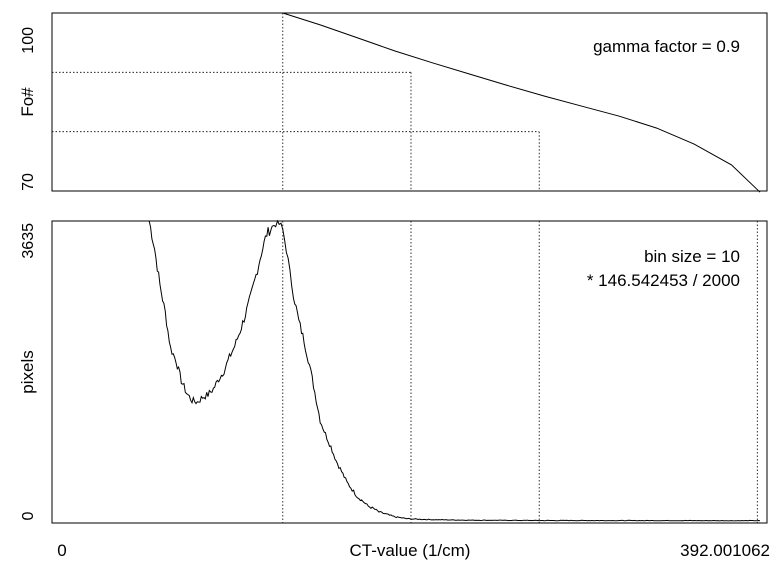 The image size is (774, 569). What do you see at coordinates (28, 182) in the screenshot?
I see `top-y-tick-min: 70` at bounding box center [28, 182].